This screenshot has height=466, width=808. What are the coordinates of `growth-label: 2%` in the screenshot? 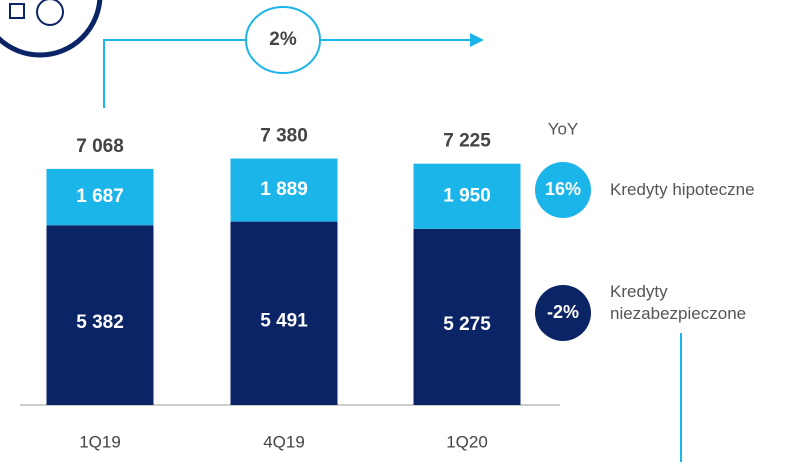 It's located at (283, 39).